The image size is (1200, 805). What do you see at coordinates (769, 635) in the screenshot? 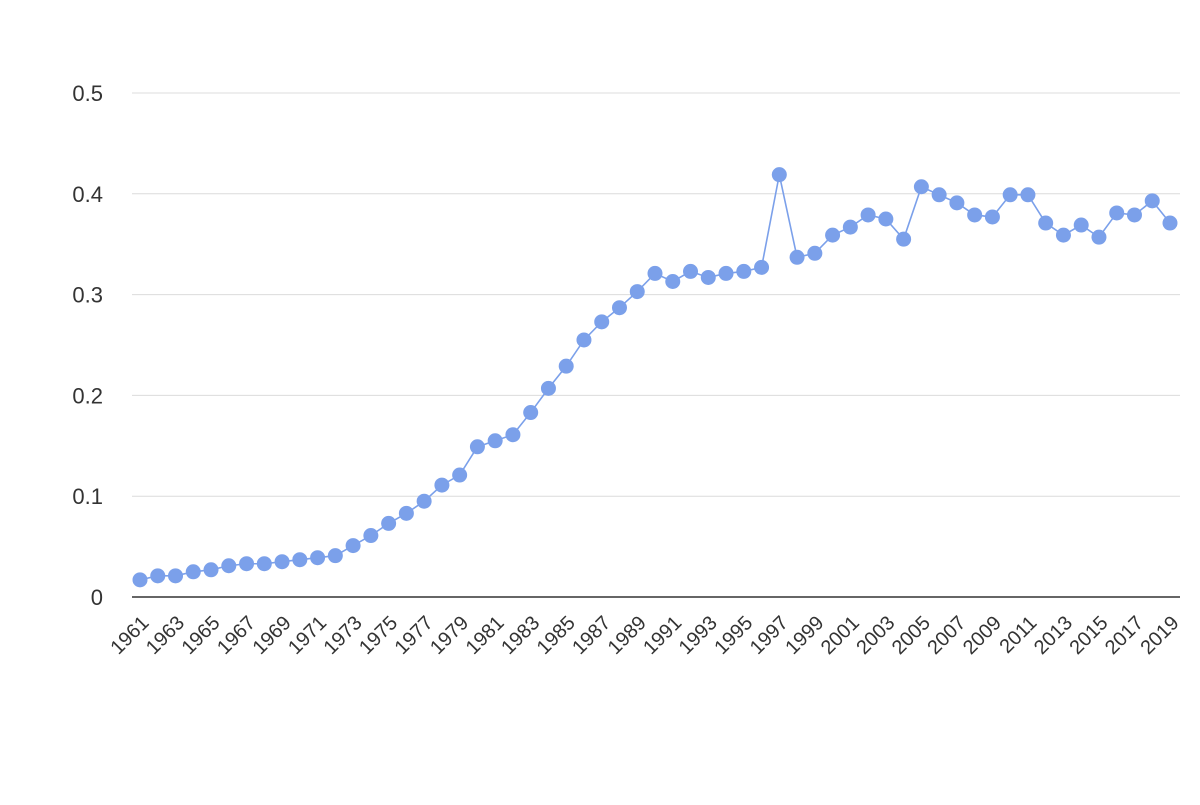
I see `x-tick-label: 1997` at bounding box center [769, 635].